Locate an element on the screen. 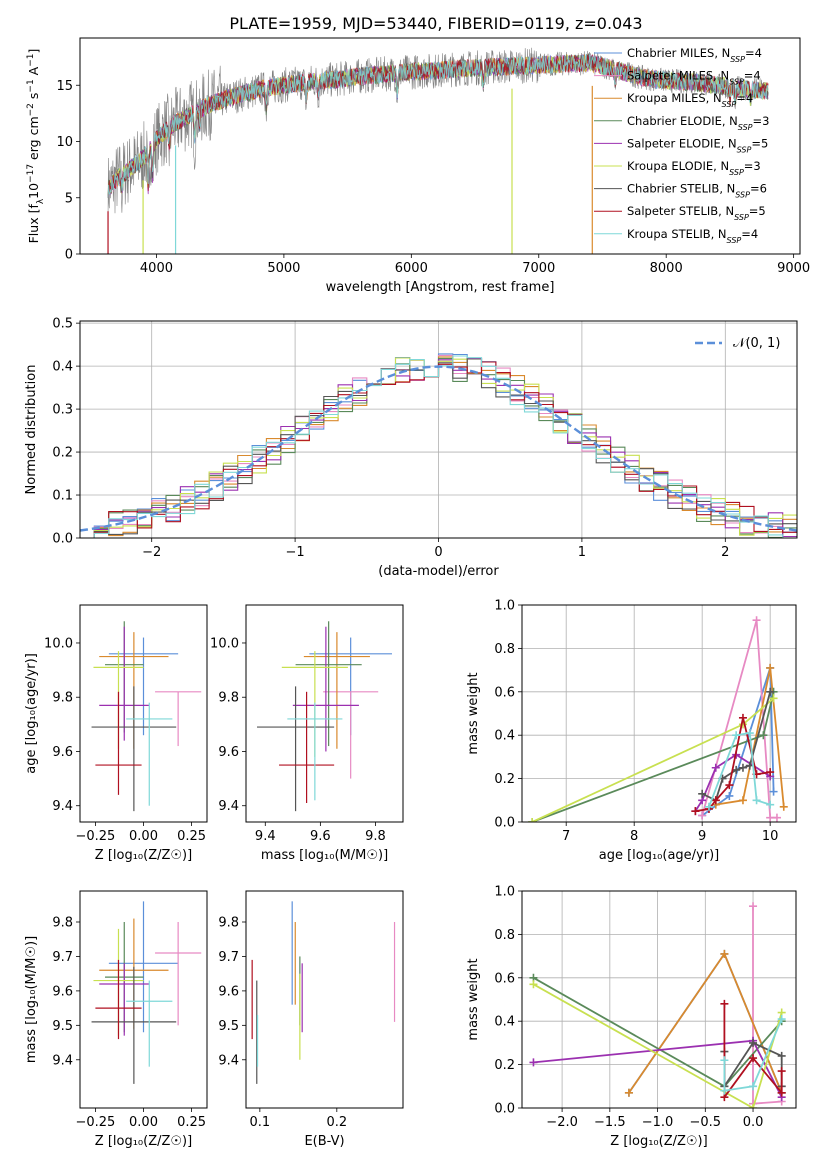 The height and width of the screenshot is (1170, 819). x-tick-label: 8000 is located at coordinates (666, 268).